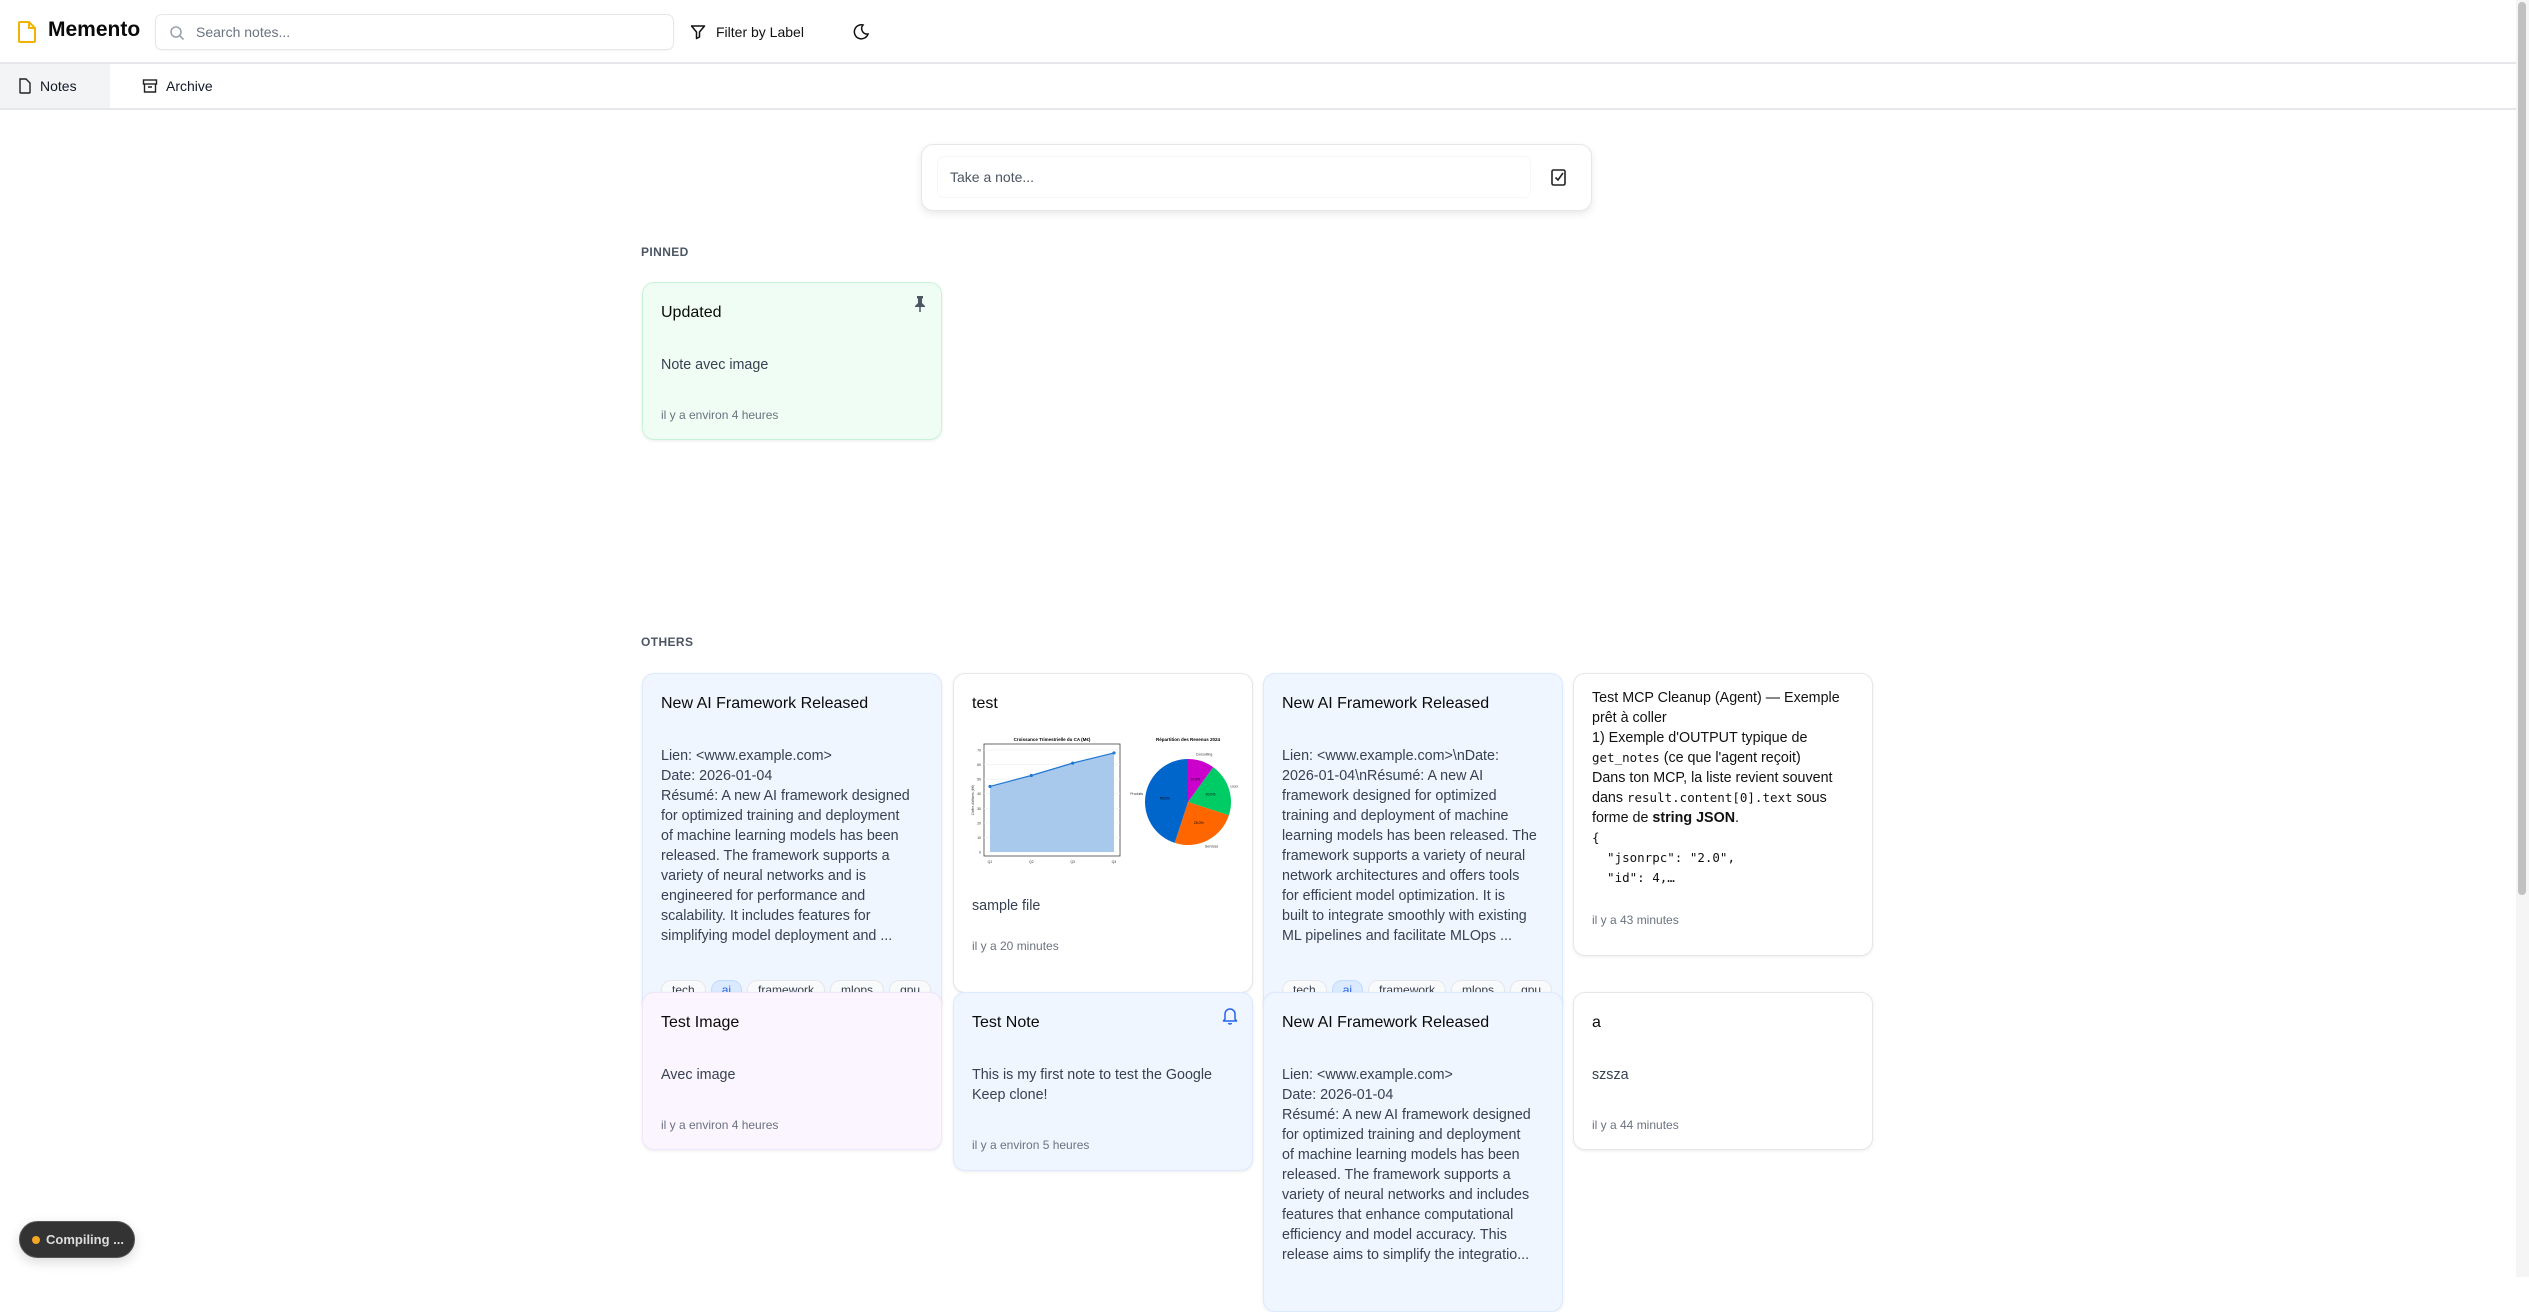 The width and height of the screenshot is (2529, 1312). I want to click on others-section-heading: OTHERS, so click(667, 642).